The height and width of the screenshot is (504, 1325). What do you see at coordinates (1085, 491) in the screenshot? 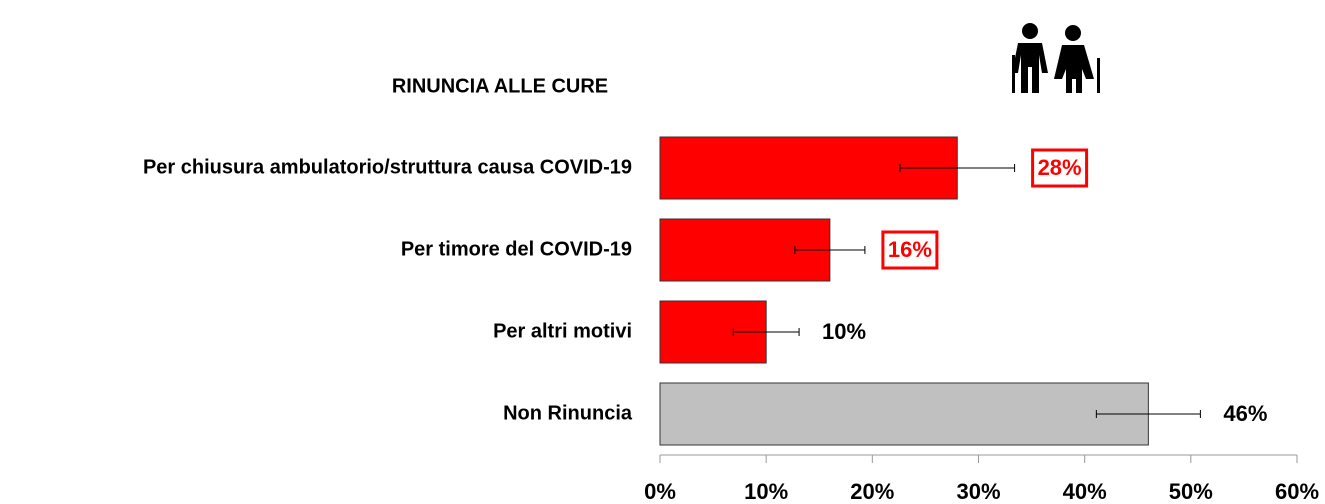
I see `x-tick-label: 40%` at bounding box center [1085, 491].